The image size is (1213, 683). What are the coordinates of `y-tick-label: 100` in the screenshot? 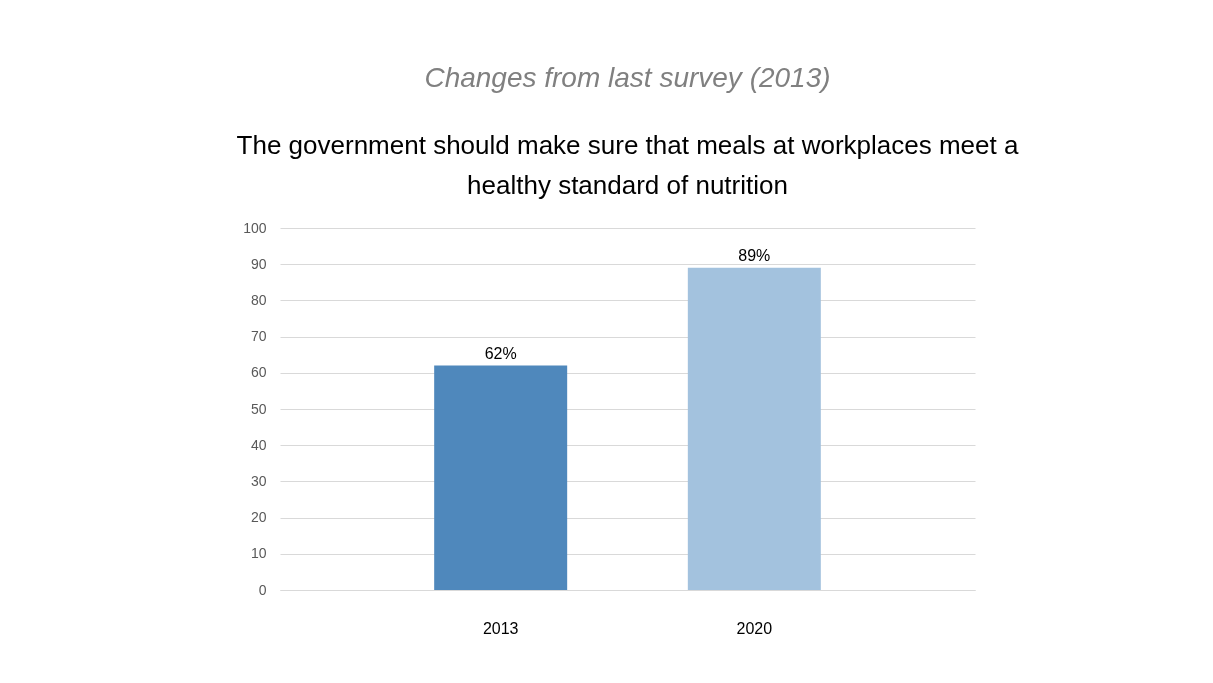 It's located at (255, 227).